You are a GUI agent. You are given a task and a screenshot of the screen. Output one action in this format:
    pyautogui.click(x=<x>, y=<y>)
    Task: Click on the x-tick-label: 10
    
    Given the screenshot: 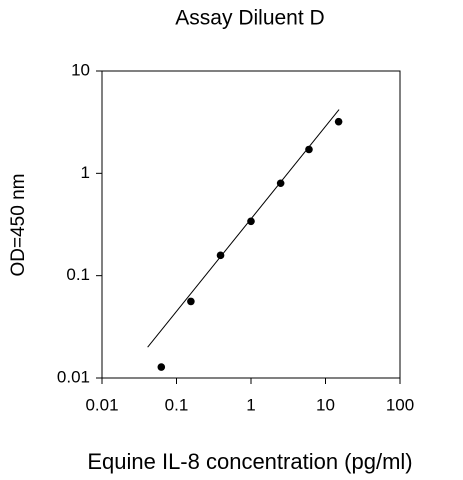 What is the action you would take?
    pyautogui.click(x=325, y=404)
    